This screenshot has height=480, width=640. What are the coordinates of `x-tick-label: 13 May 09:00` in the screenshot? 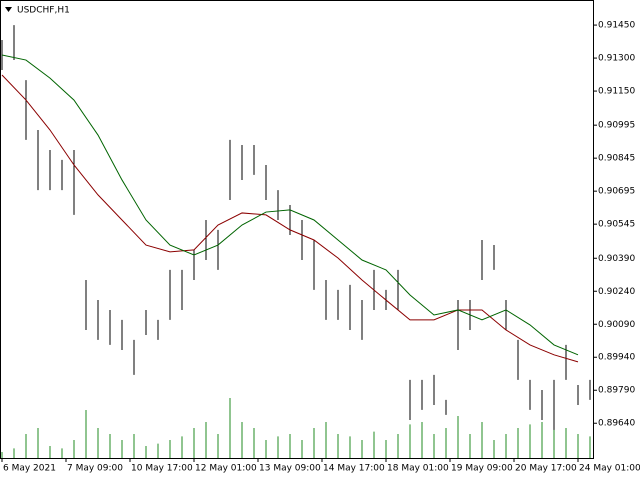 It's located at (290, 469).